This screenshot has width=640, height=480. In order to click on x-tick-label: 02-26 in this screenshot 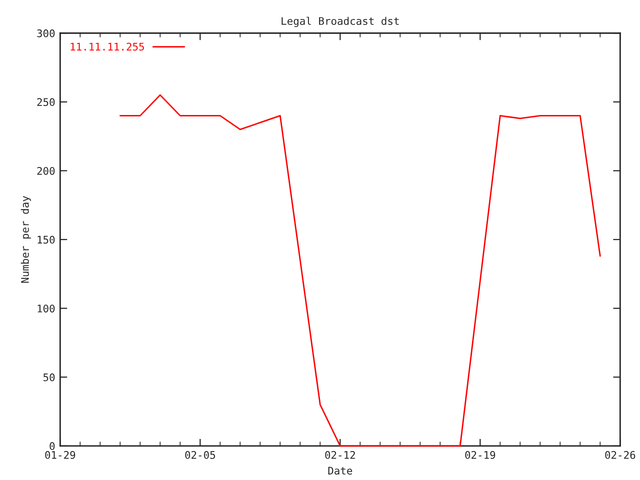, I will do `click(620, 455)`.